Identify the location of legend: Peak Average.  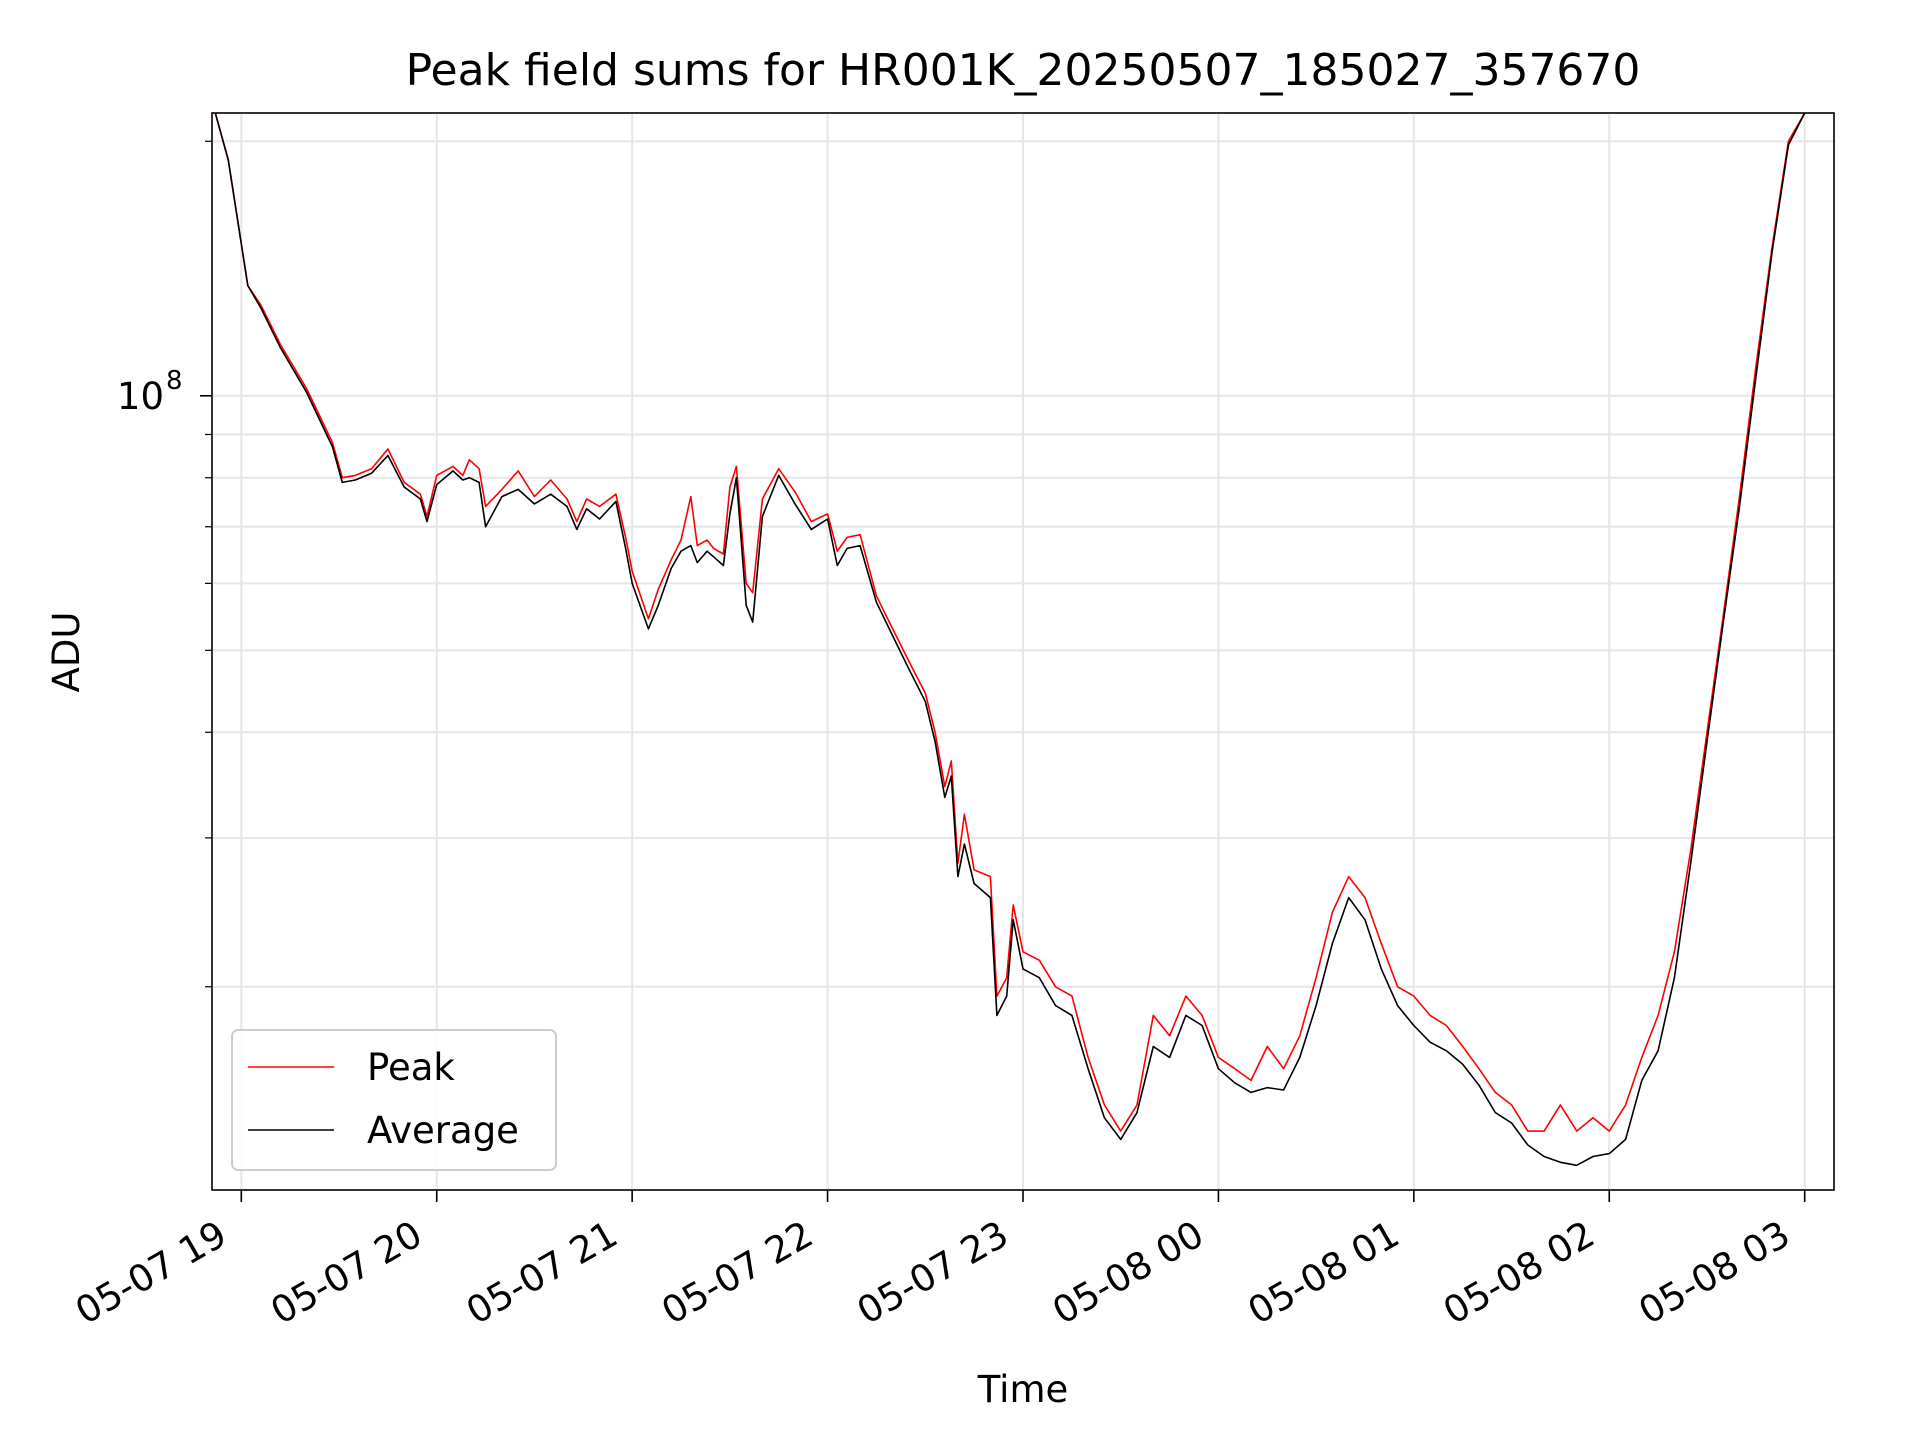
(394, 1100).